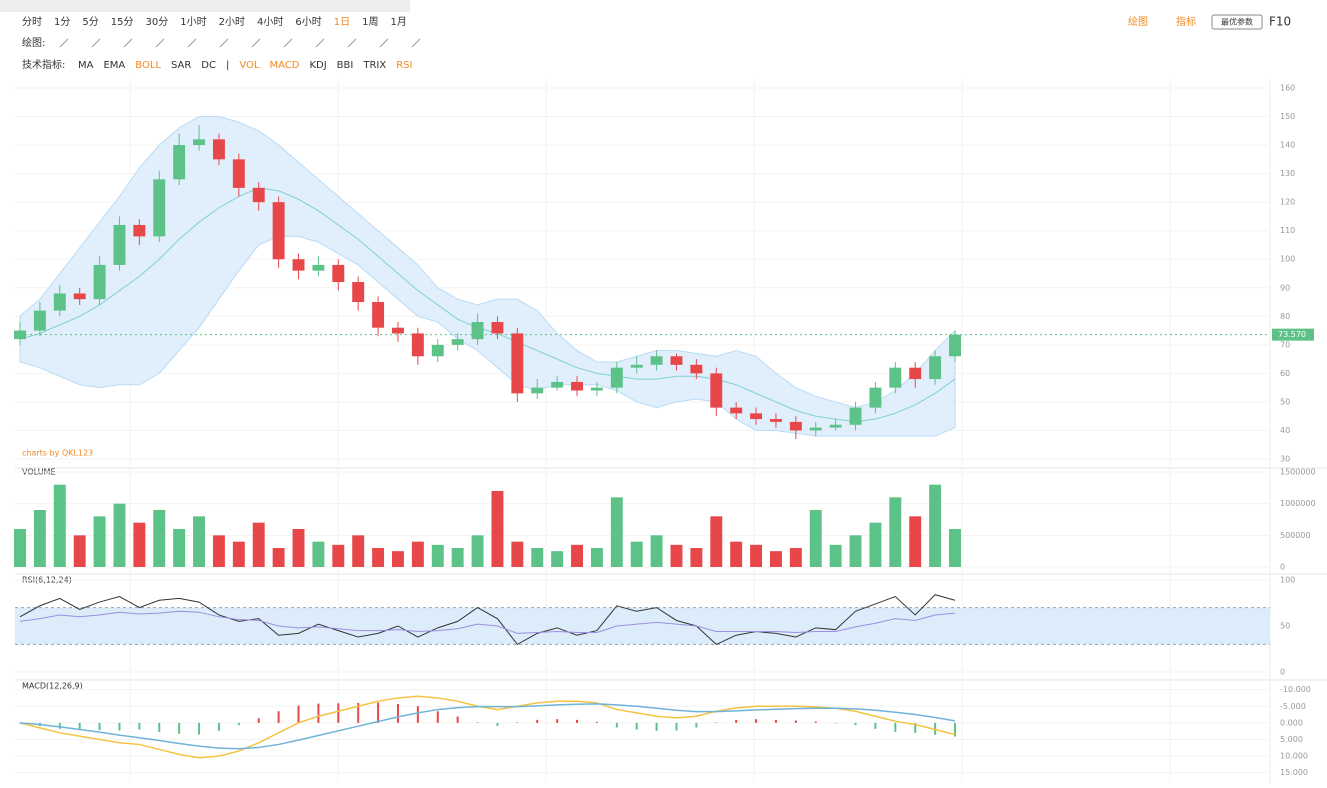 The width and height of the screenshot is (1327, 788). I want to click on indicator-button: SAR, so click(181, 65).